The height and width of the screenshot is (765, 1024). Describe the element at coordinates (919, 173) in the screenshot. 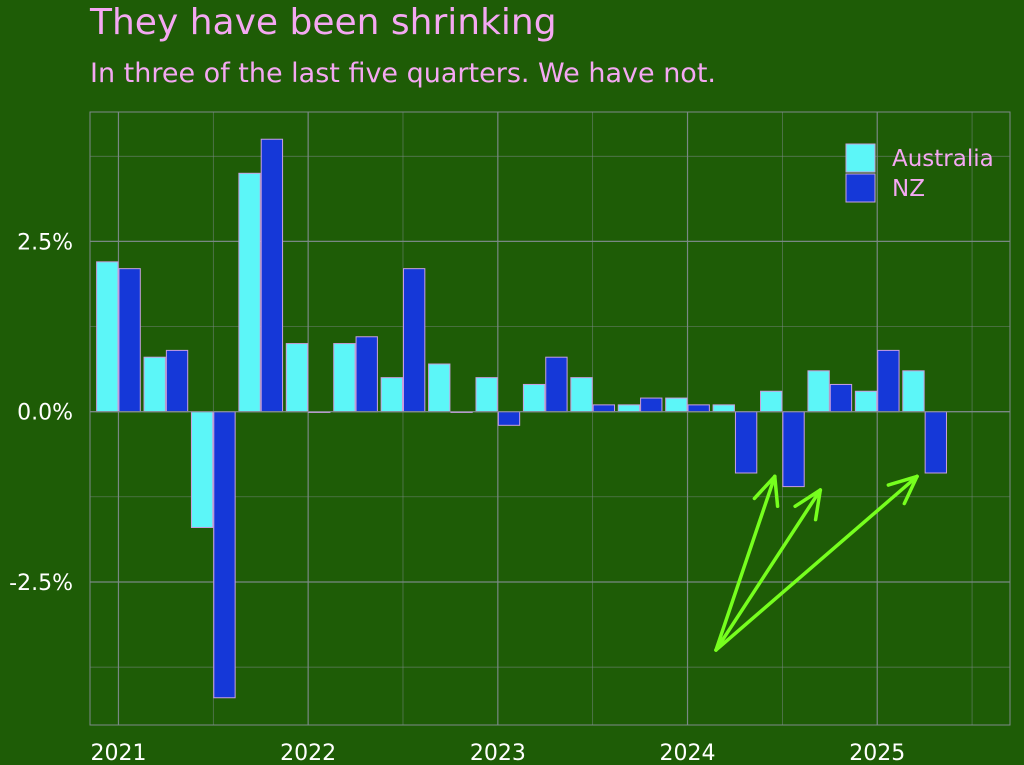

I see `legend: Australia NZ` at that location.